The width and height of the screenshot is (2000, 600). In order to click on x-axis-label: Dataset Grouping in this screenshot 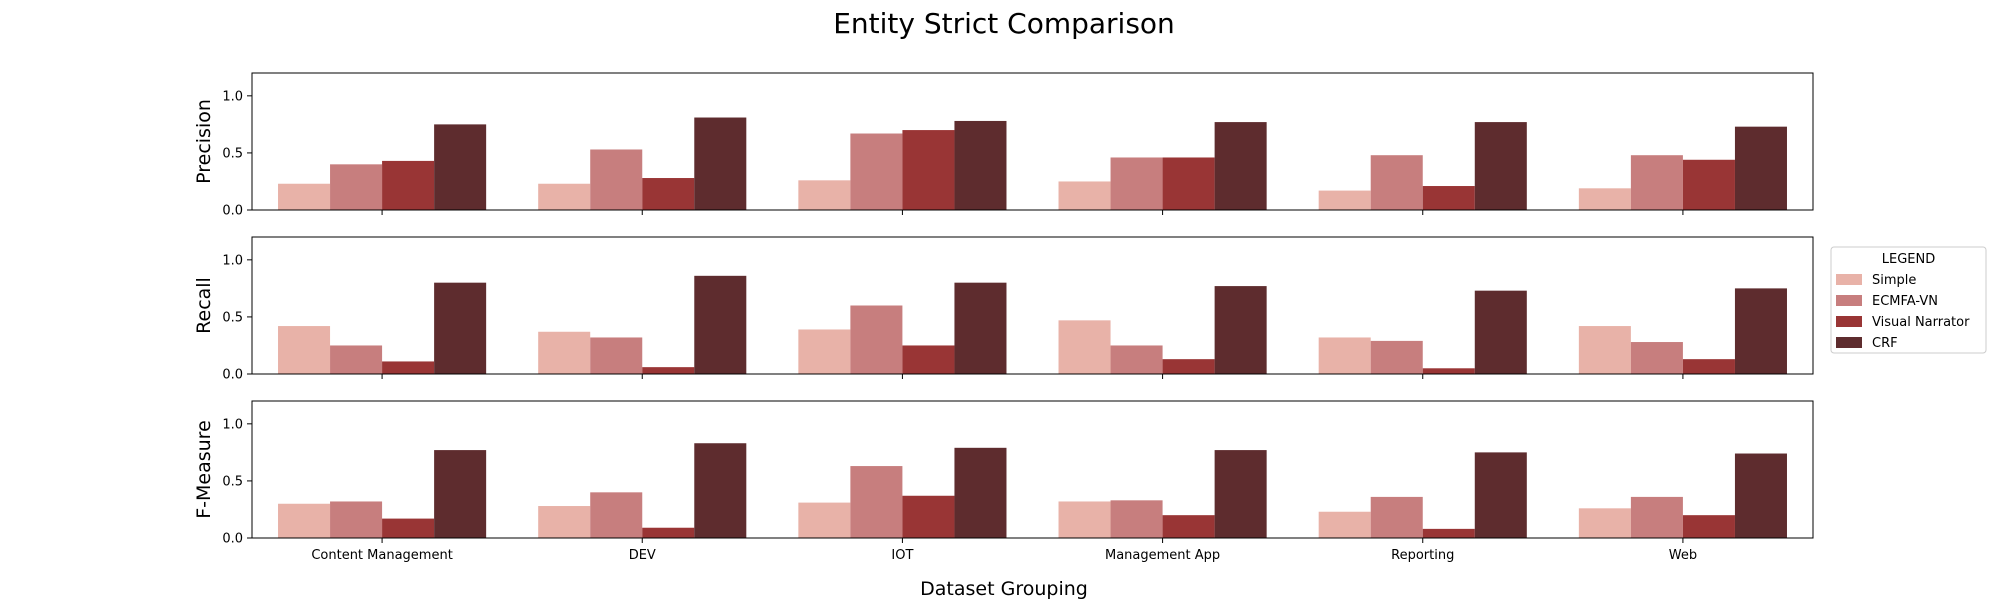, I will do `click(1004, 589)`.